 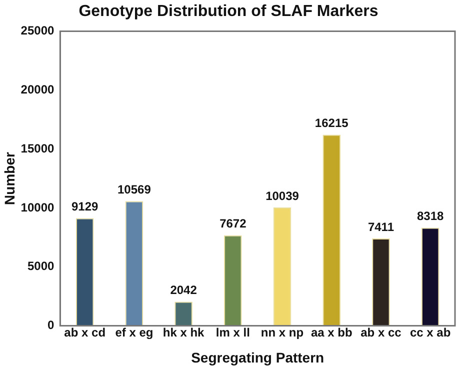 What do you see at coordinates (135, 189) in the screenshot?
I see `data-label: 10569` at bounding box center [135, 189].